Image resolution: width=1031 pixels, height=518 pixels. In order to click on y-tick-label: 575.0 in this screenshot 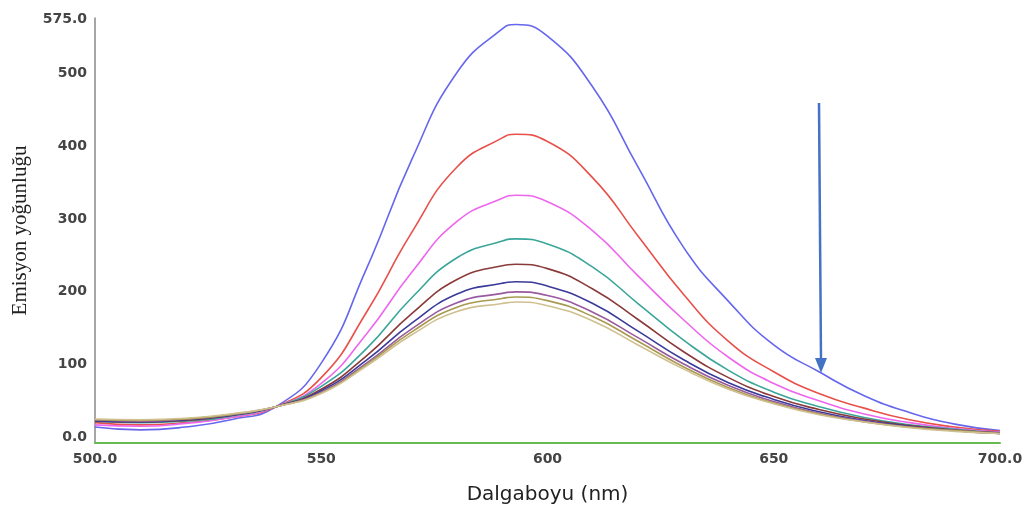, I will do `click(65, 18)`.